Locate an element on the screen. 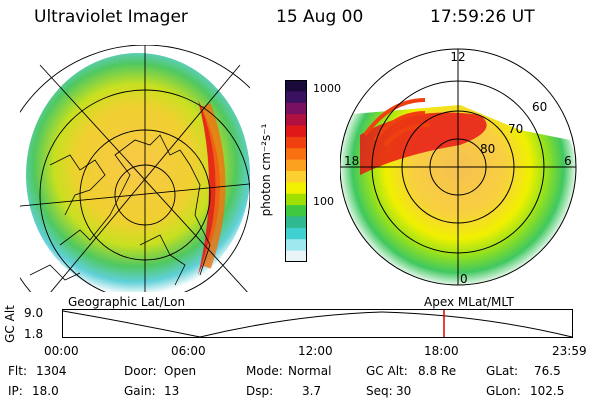 The width and height of the screenshot is (600, 400). observation-date: 15 Aug 00 is located at coordinates (320, 17).